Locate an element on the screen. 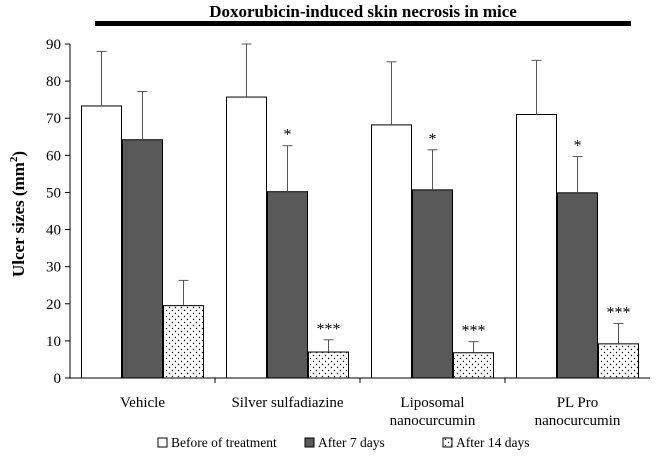 This screenshot has width=662, height=470. x-tick-label: Silver sulfadiazine is located at coordinates (287, 403).